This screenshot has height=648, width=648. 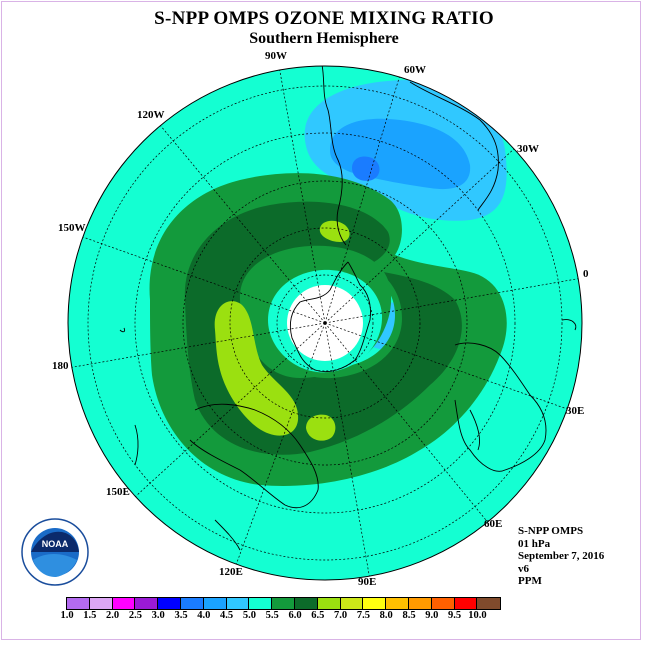 What do you see at coordinates (493, 524) in the screenshot?
I see `lon-label-60e: 60E` at bounding box center [493, 524].